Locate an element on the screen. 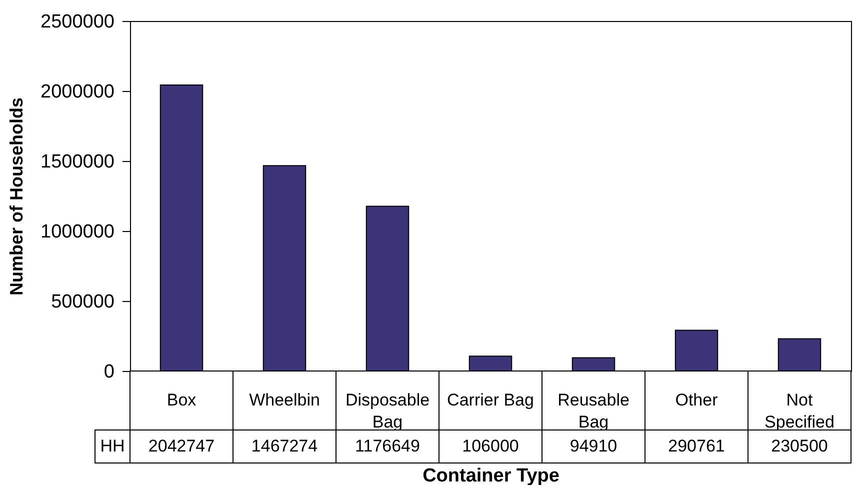  text: HH is located at coordinates (112, 446).